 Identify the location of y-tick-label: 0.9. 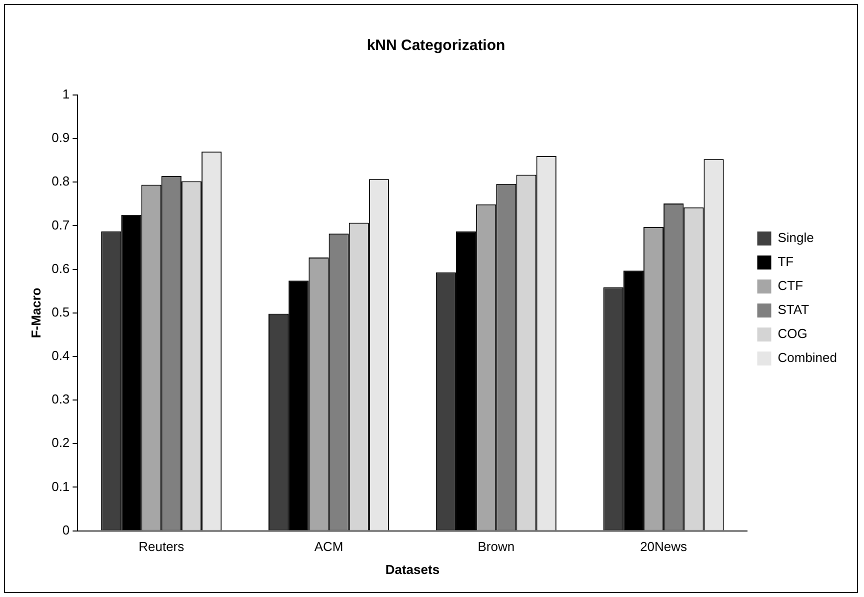
(61, 138).